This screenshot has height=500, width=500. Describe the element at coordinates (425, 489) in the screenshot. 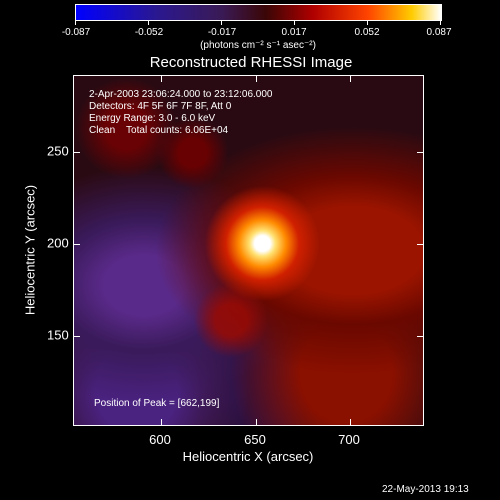

I see `generation-timestamp: 22-May-2013 19:13` at that location.